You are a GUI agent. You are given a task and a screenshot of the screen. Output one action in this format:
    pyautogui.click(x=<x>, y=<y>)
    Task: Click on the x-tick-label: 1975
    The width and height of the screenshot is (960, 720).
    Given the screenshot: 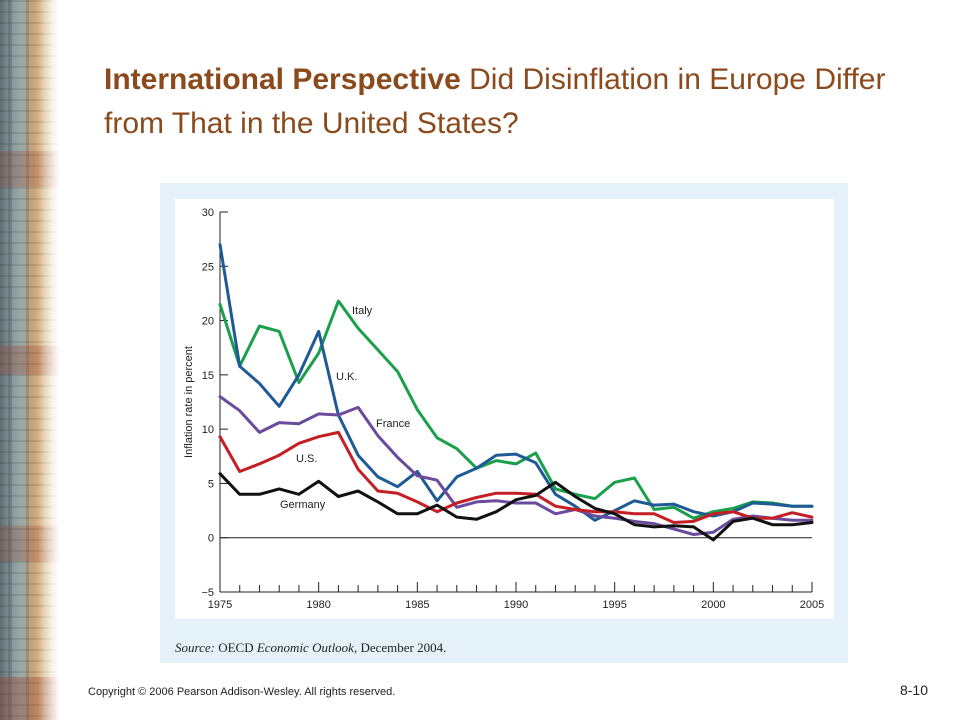 What is the action you would take?
    pyautogui.click(x=220, y=605)
    